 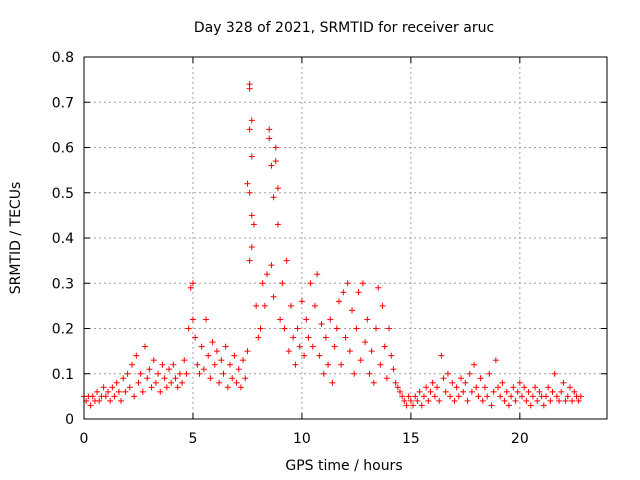 I want to click on y-tick-label: 0.7, so click(x=63, y=103).